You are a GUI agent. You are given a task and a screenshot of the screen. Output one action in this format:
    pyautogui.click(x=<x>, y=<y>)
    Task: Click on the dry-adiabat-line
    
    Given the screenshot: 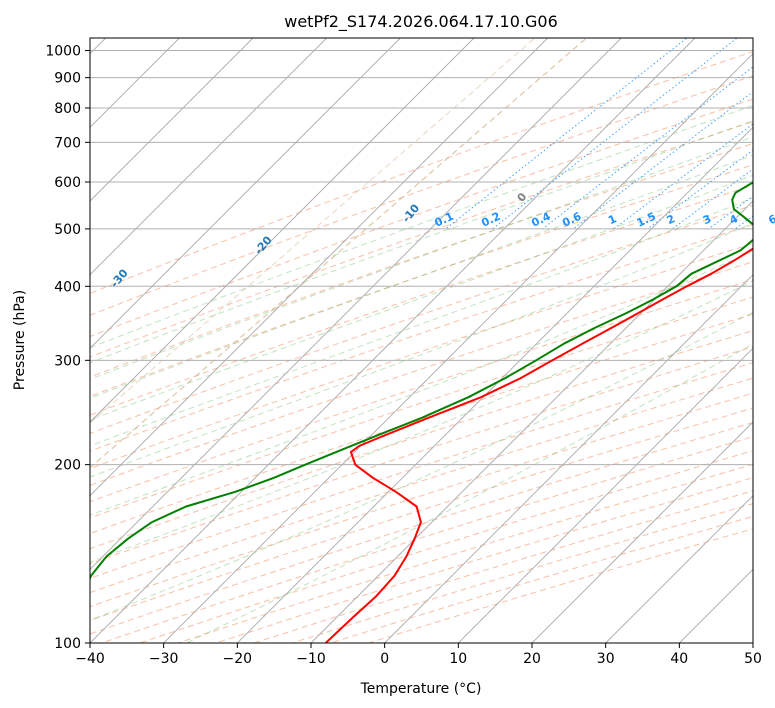 What is the action you would take?
    pyautogui.click(x=521, y=573)
    